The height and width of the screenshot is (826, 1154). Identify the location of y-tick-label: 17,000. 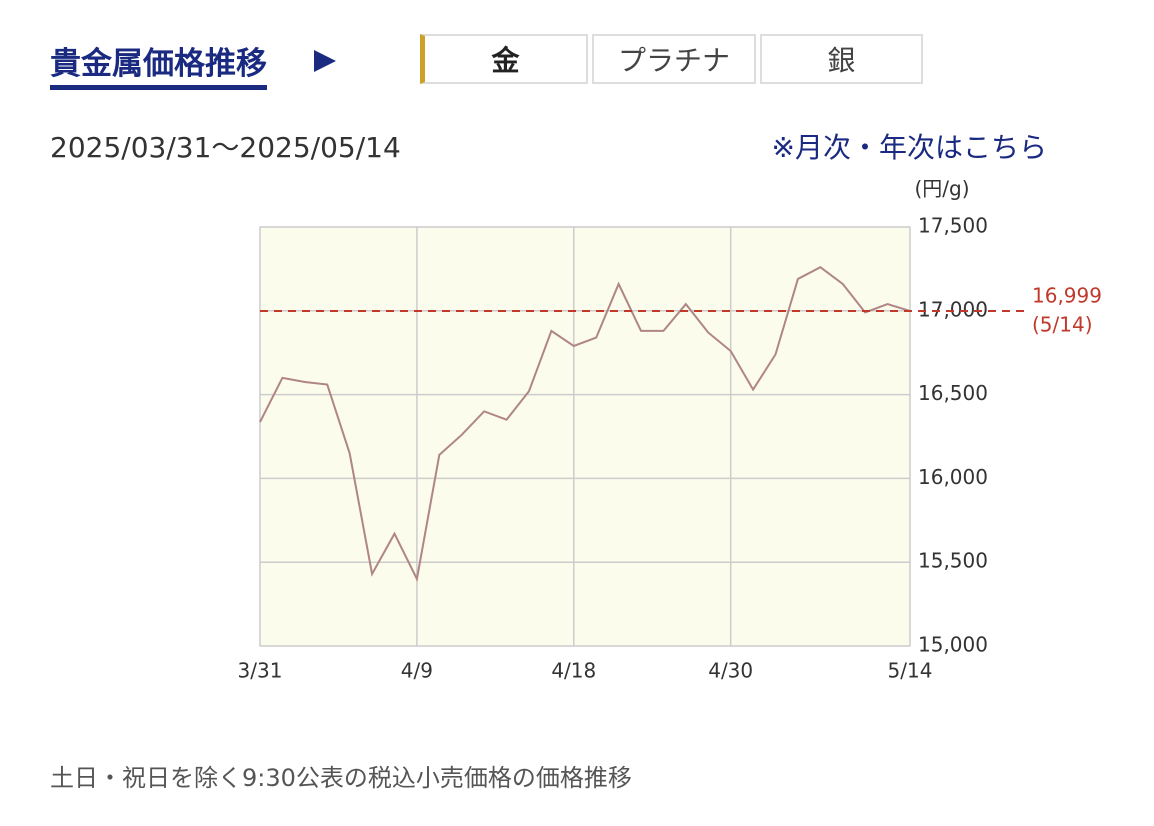
(953, 309).